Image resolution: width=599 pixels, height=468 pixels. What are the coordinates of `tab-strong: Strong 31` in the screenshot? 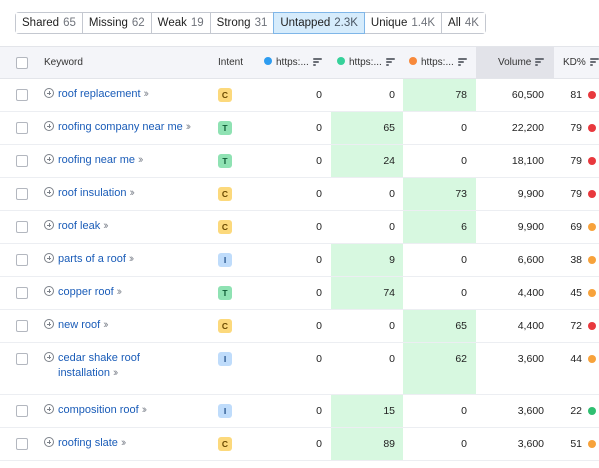 It's located at (242, 23).